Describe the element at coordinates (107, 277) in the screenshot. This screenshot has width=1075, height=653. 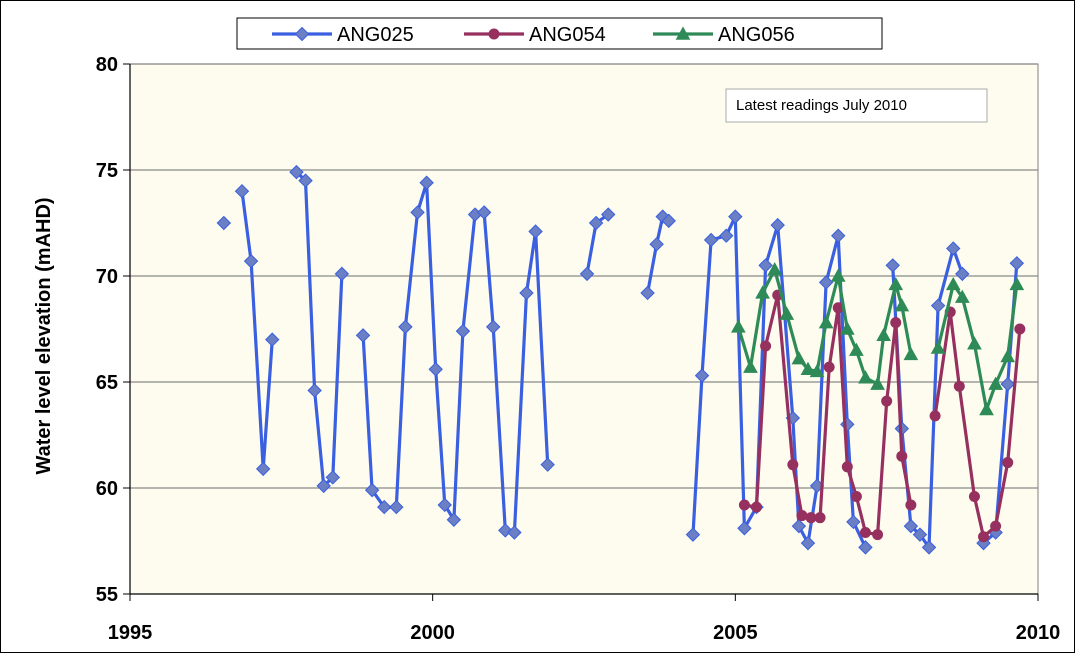
I see `y-tick-label: 70` at that location.